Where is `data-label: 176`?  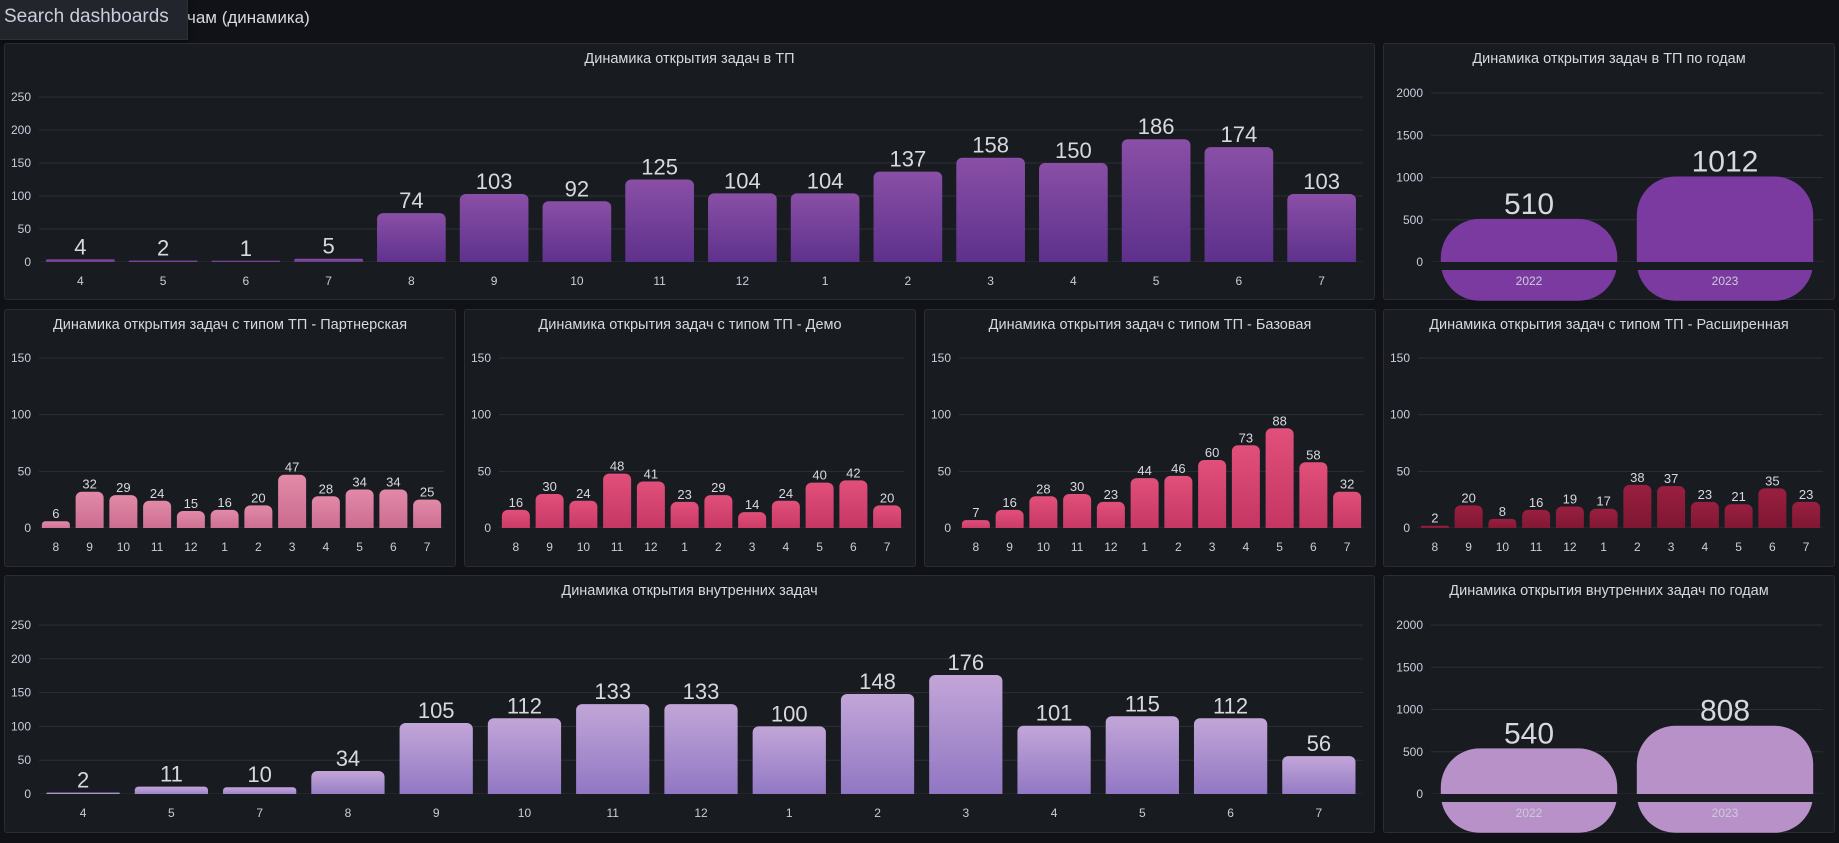
data-label: 176 is located at coordinates (965, 662).